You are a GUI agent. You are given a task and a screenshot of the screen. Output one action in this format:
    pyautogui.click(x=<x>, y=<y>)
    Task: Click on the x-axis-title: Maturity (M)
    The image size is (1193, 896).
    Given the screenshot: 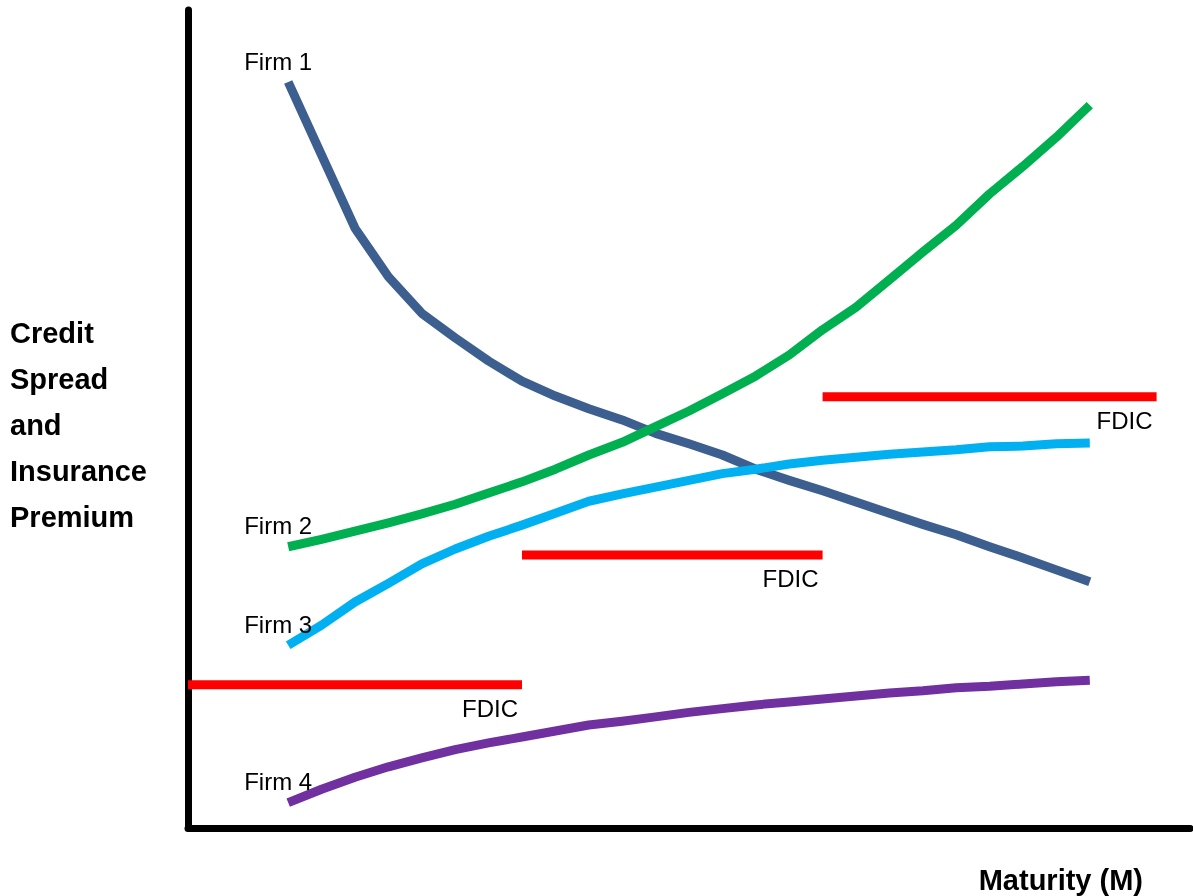 What is the action you would take?
    pyautogui.click(x=1061, y=879)
    